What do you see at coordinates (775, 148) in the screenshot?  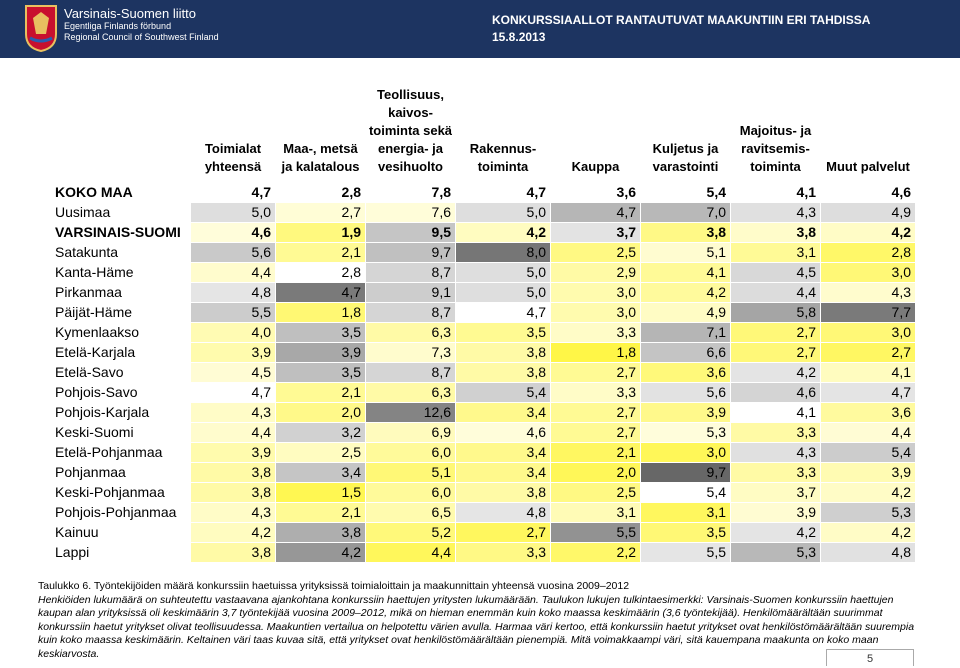 I see `column-header: Majoitus- ja ravitsemis-toiminta` at bounding box center [775, 148].